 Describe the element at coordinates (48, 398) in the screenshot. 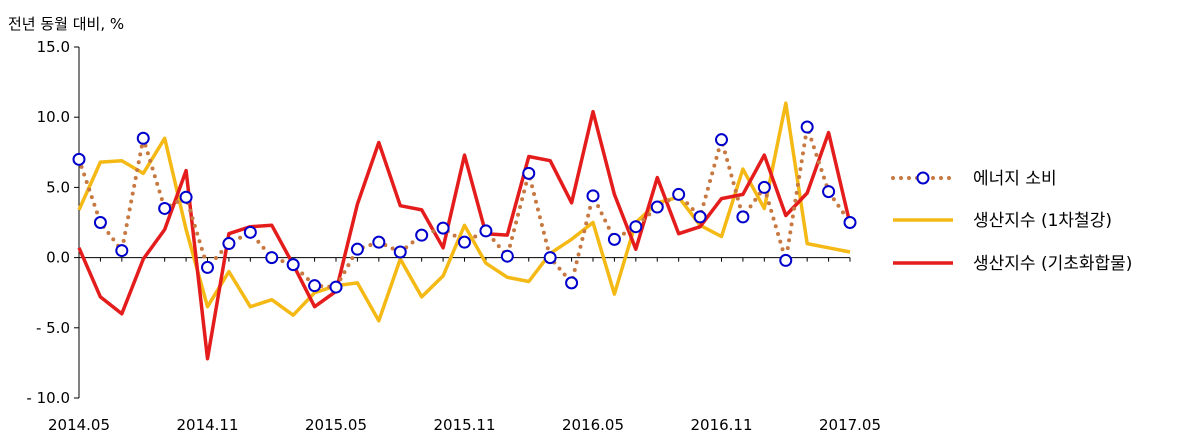

I see `y-tick-label: - 10.0` at that location.